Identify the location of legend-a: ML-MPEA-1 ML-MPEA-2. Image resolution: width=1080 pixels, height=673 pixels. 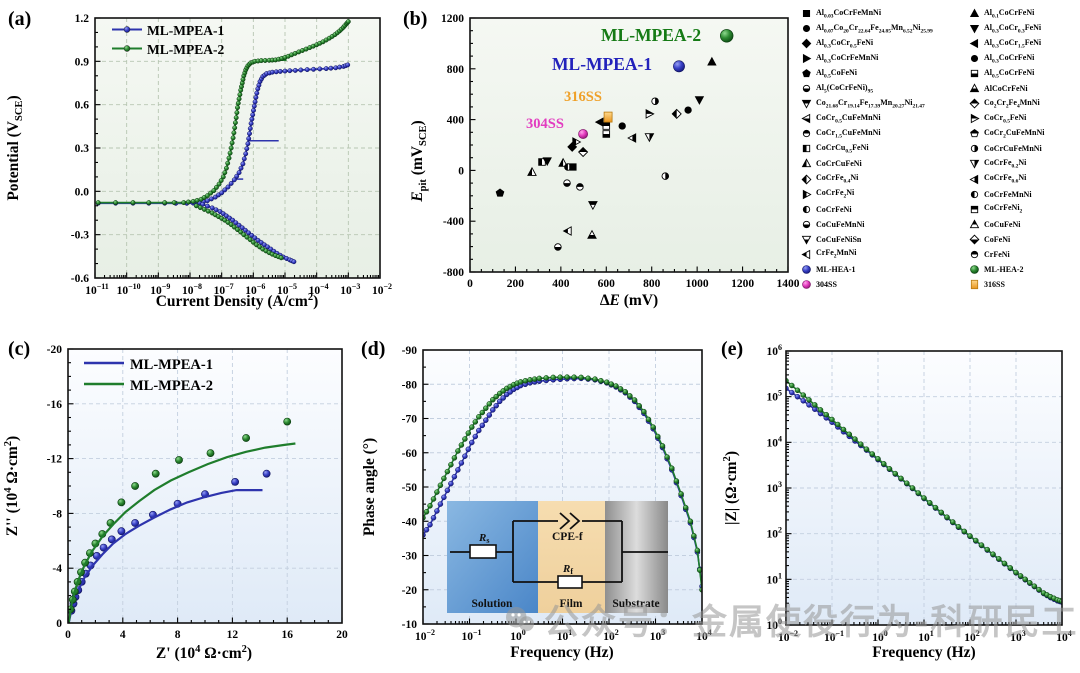
(168, 40).